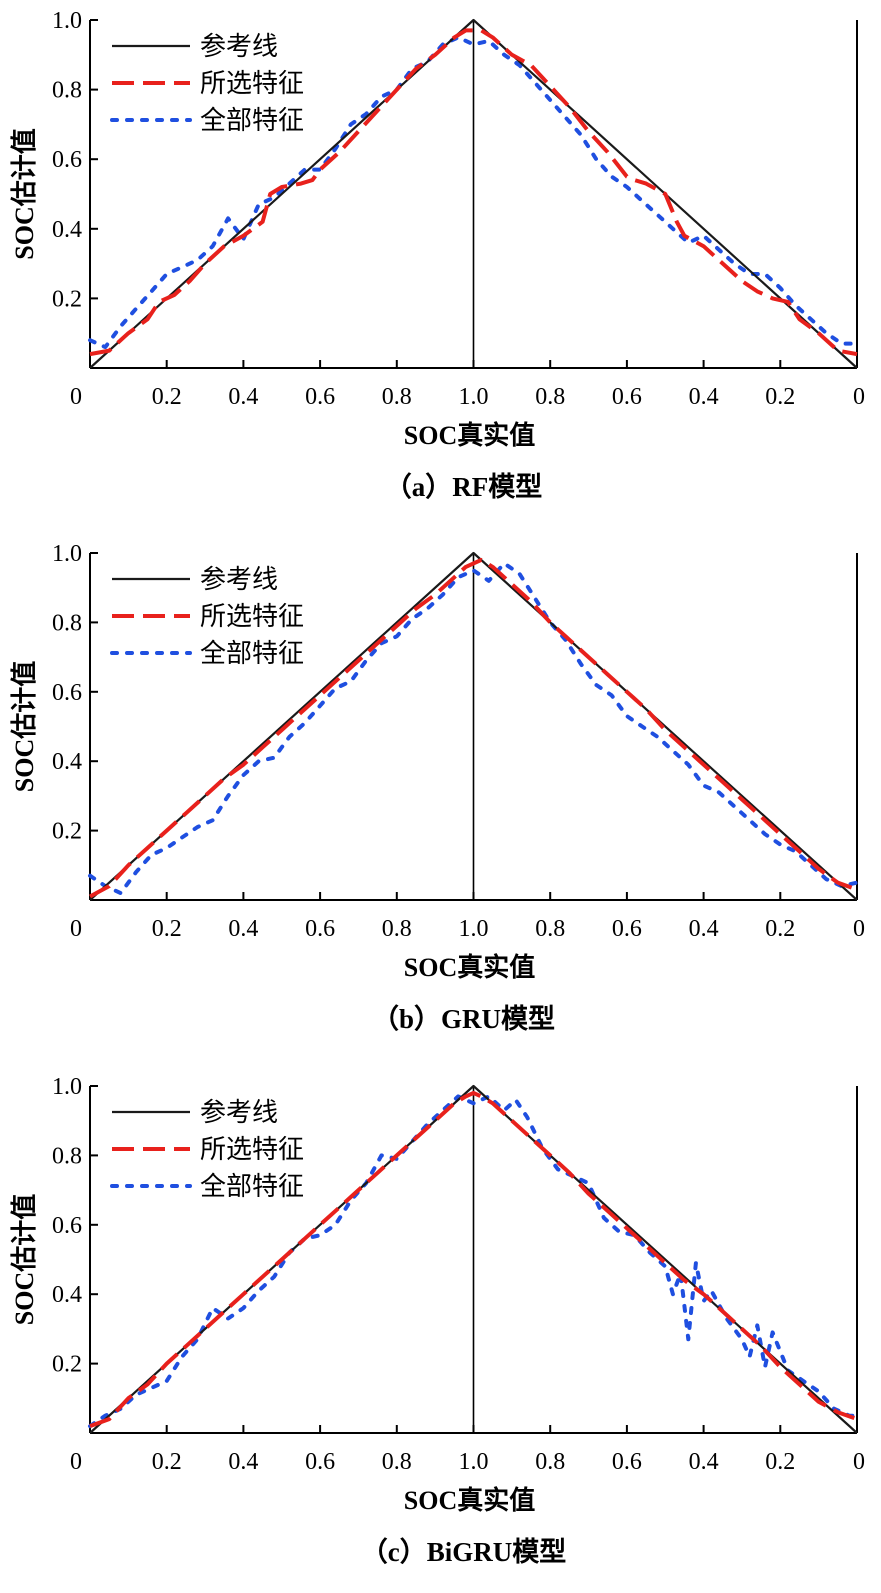 The width and height of the screenshot is (881, 1593). I want to click on panel-caption: （c）BiGRU模型, so click(464, 1552).